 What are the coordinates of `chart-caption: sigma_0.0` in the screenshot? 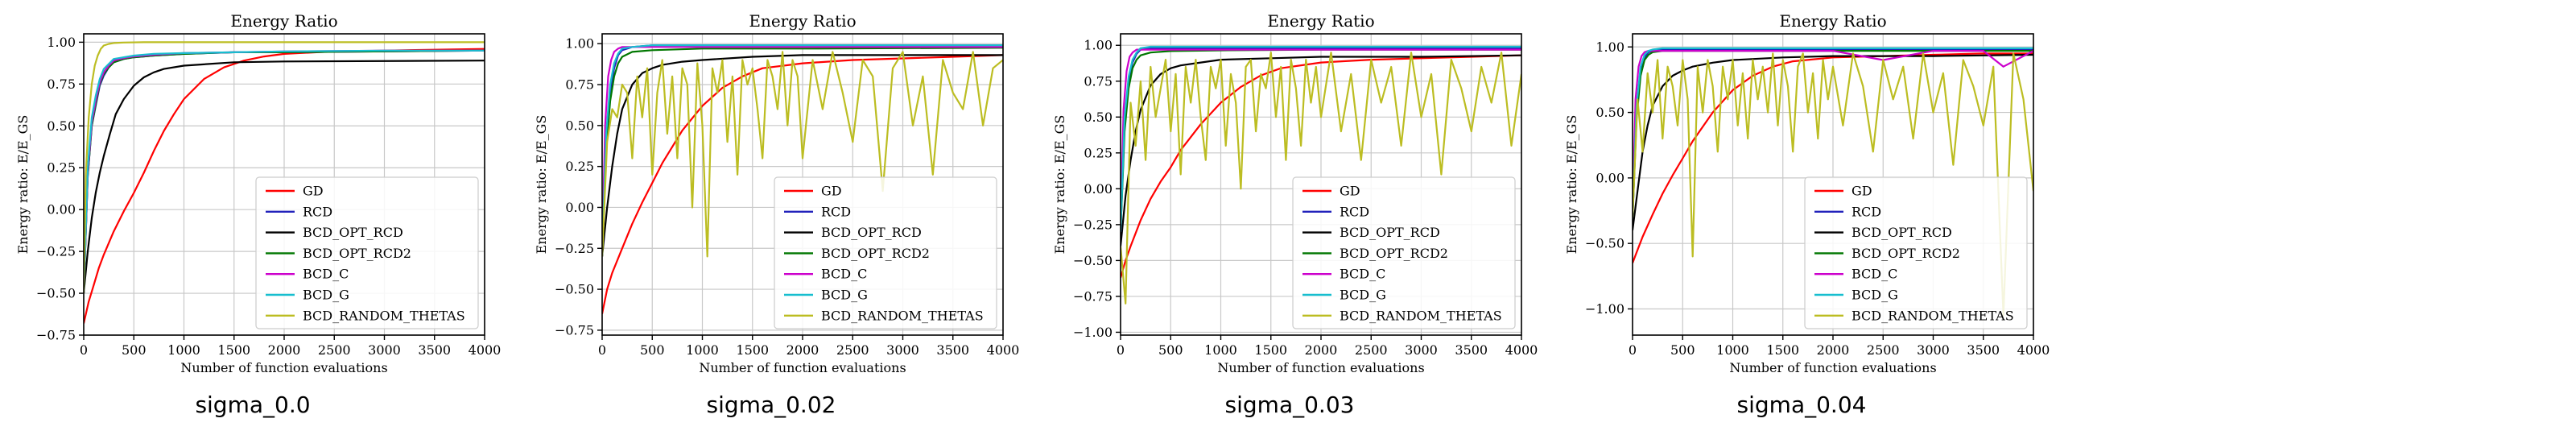 It's located at (252, 405).